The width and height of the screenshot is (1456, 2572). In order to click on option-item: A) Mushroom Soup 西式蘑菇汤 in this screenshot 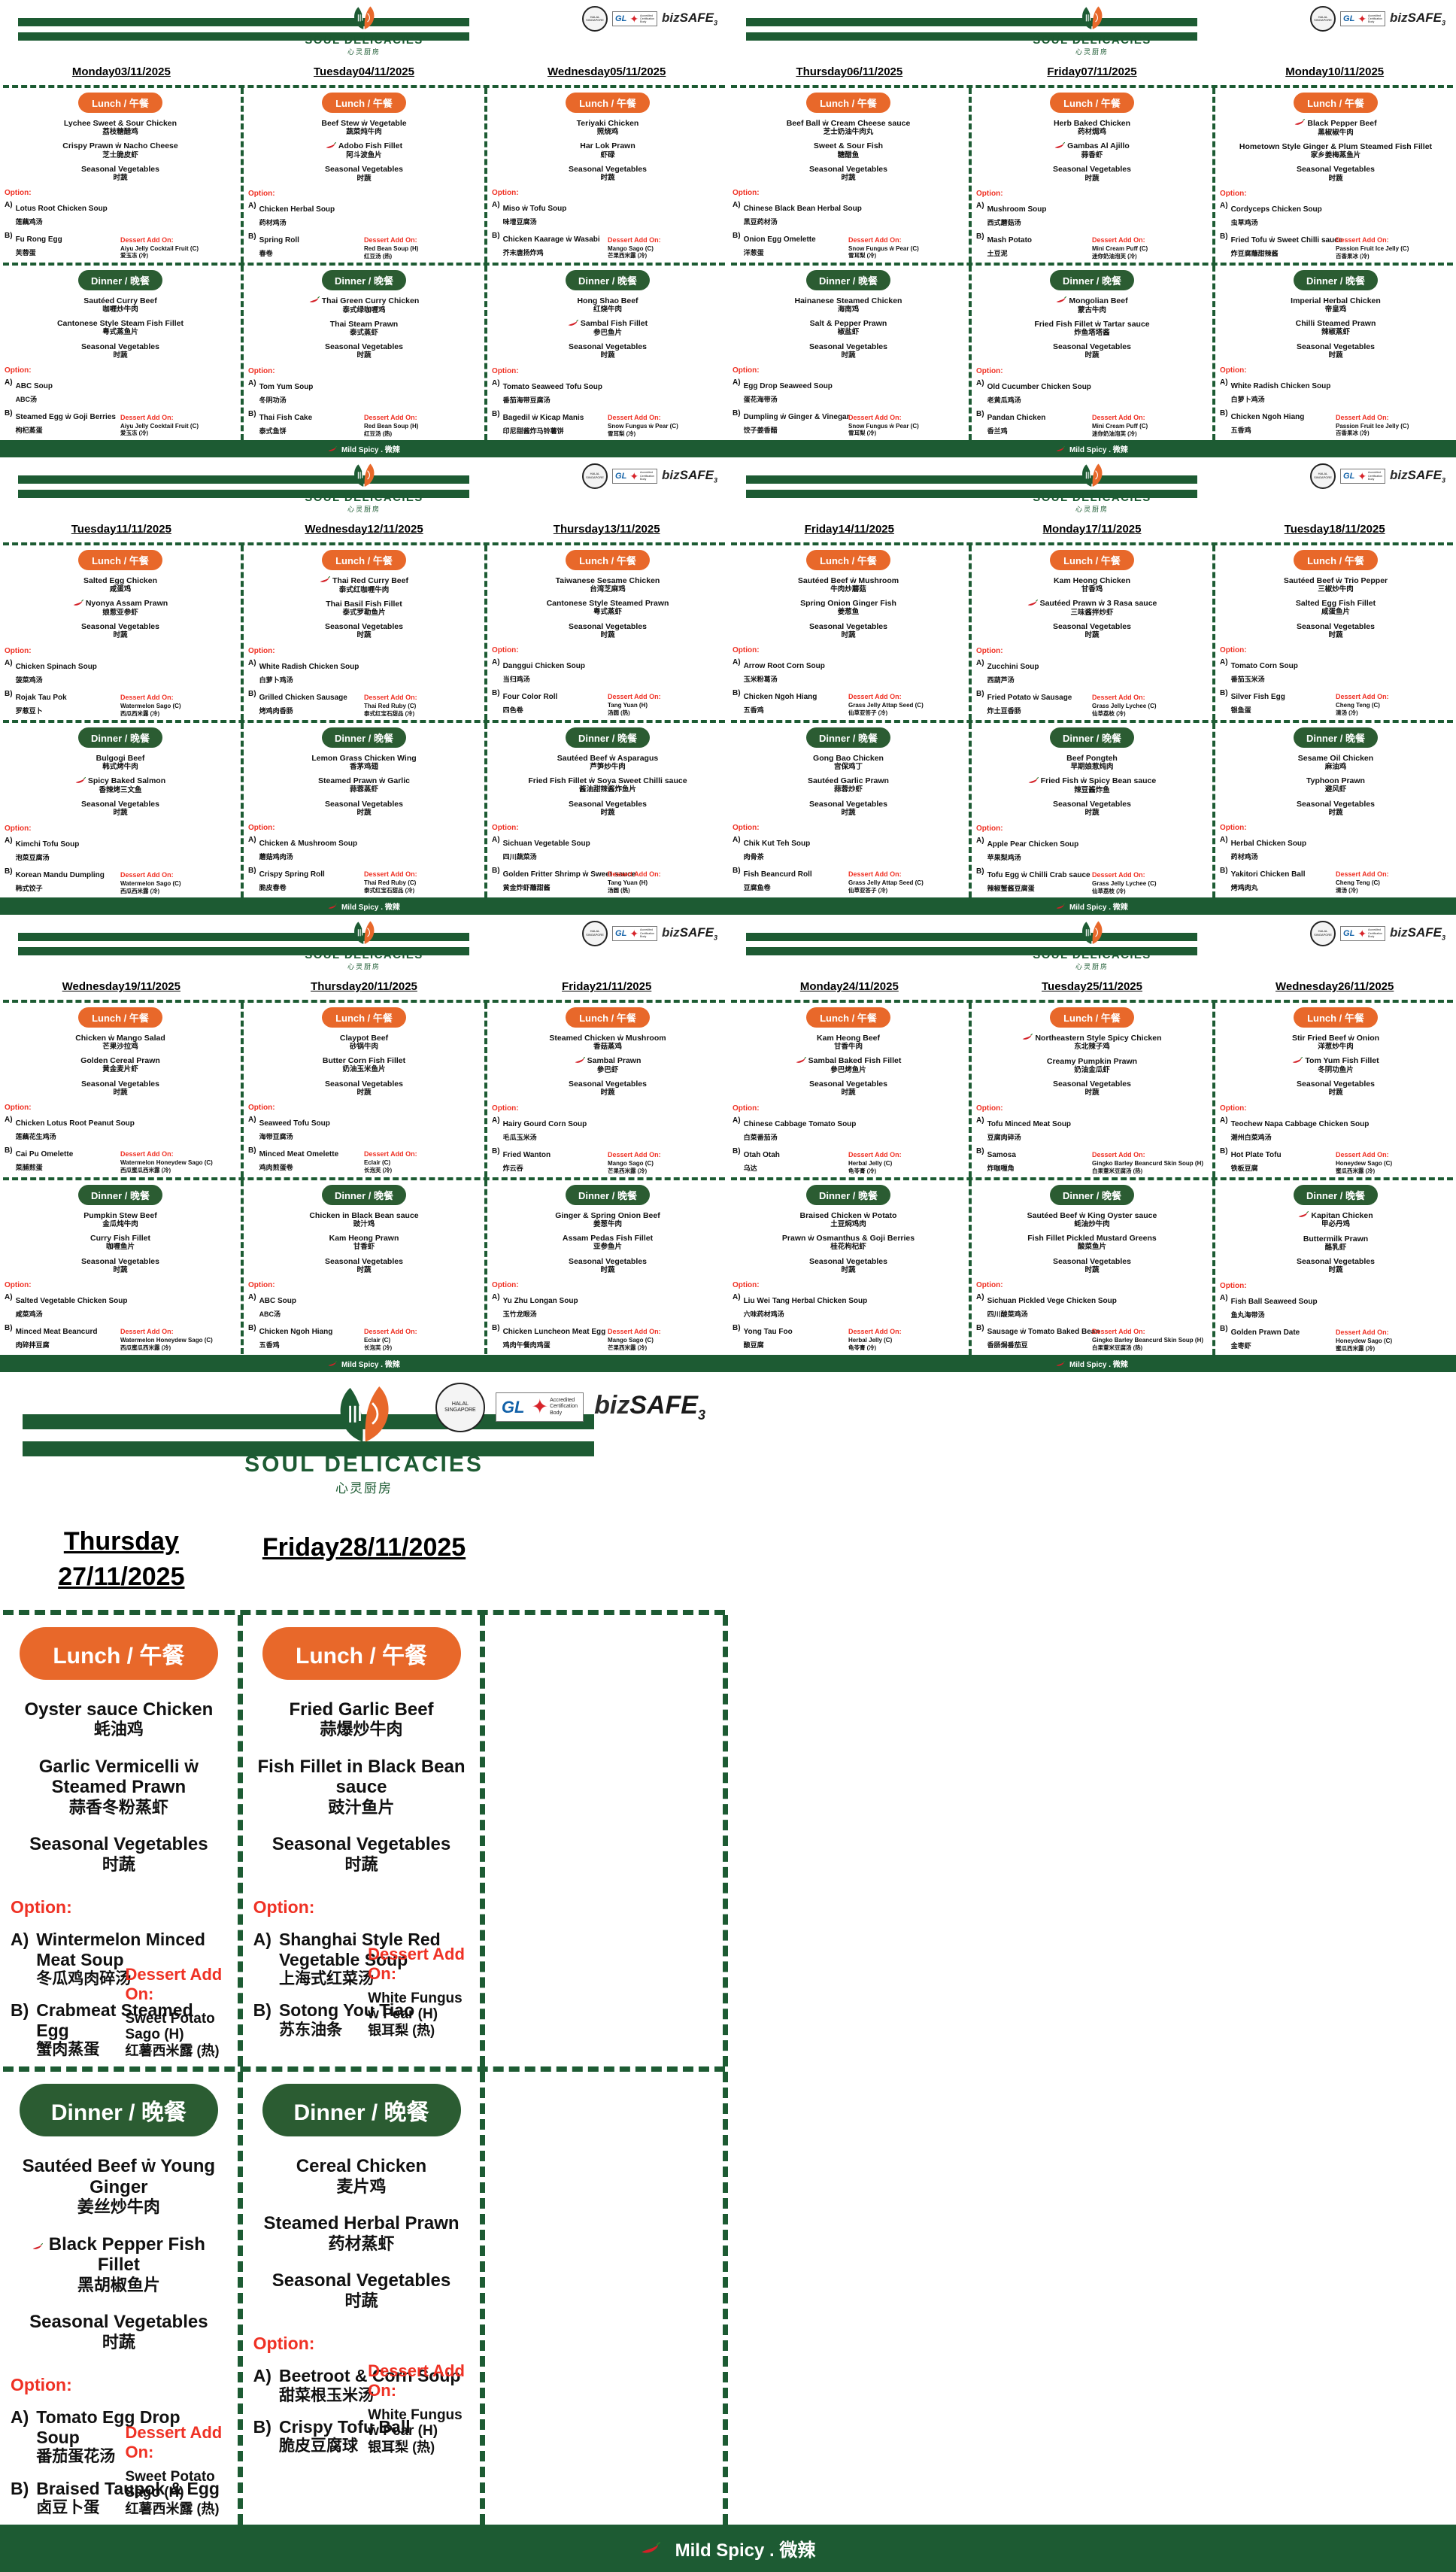, I will do `click(1092, 216)`.